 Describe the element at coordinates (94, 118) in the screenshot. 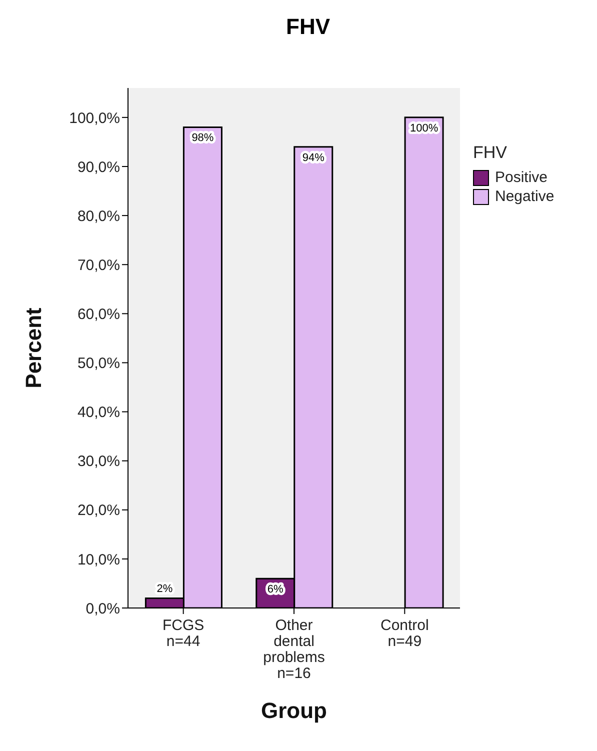

I see `y-tick-label: 100,0%` at that location.